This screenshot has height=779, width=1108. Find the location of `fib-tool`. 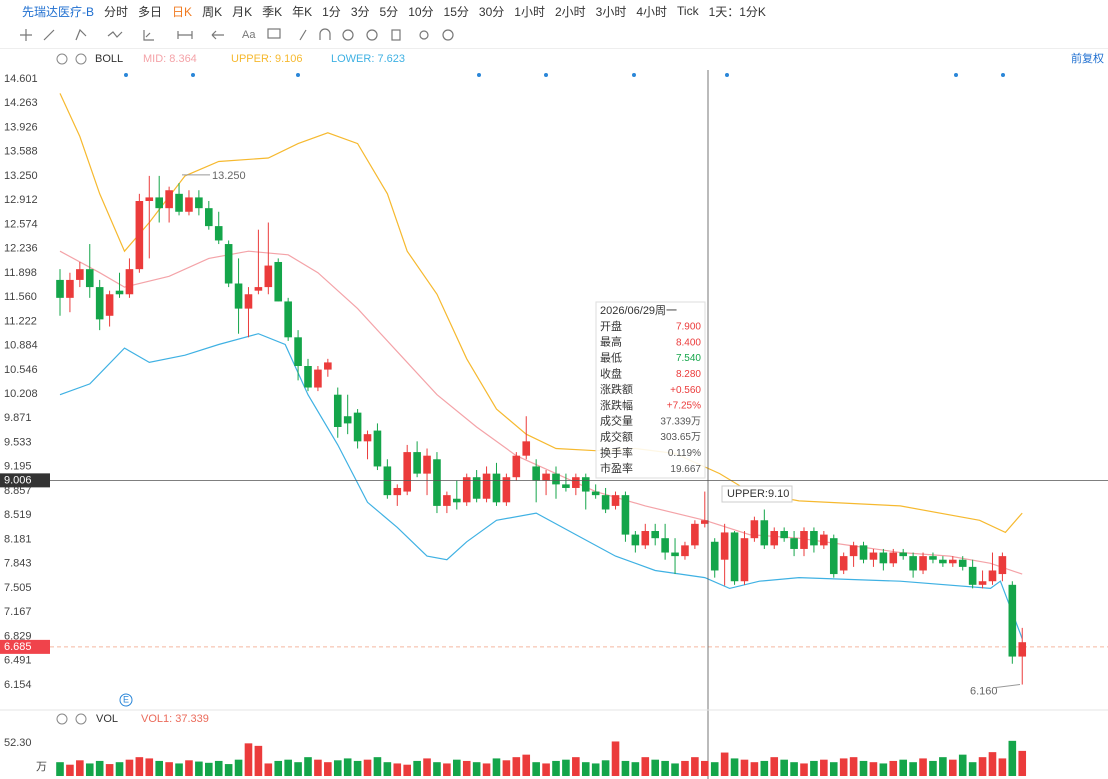

fib-tool is located at coordinates (148, 35).